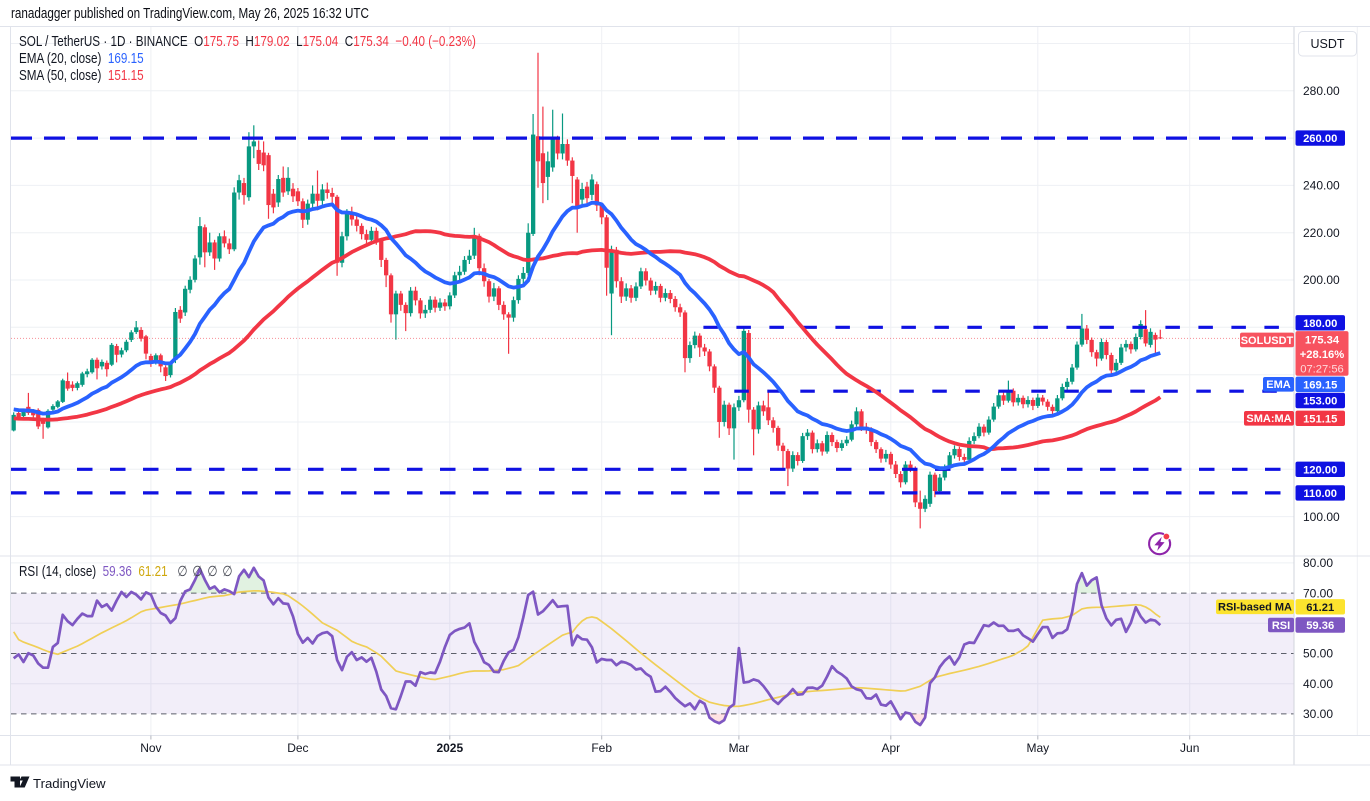 This screenshot has height=801, width=1370. I want to click on svg-text: Apr, so click(890, 748).